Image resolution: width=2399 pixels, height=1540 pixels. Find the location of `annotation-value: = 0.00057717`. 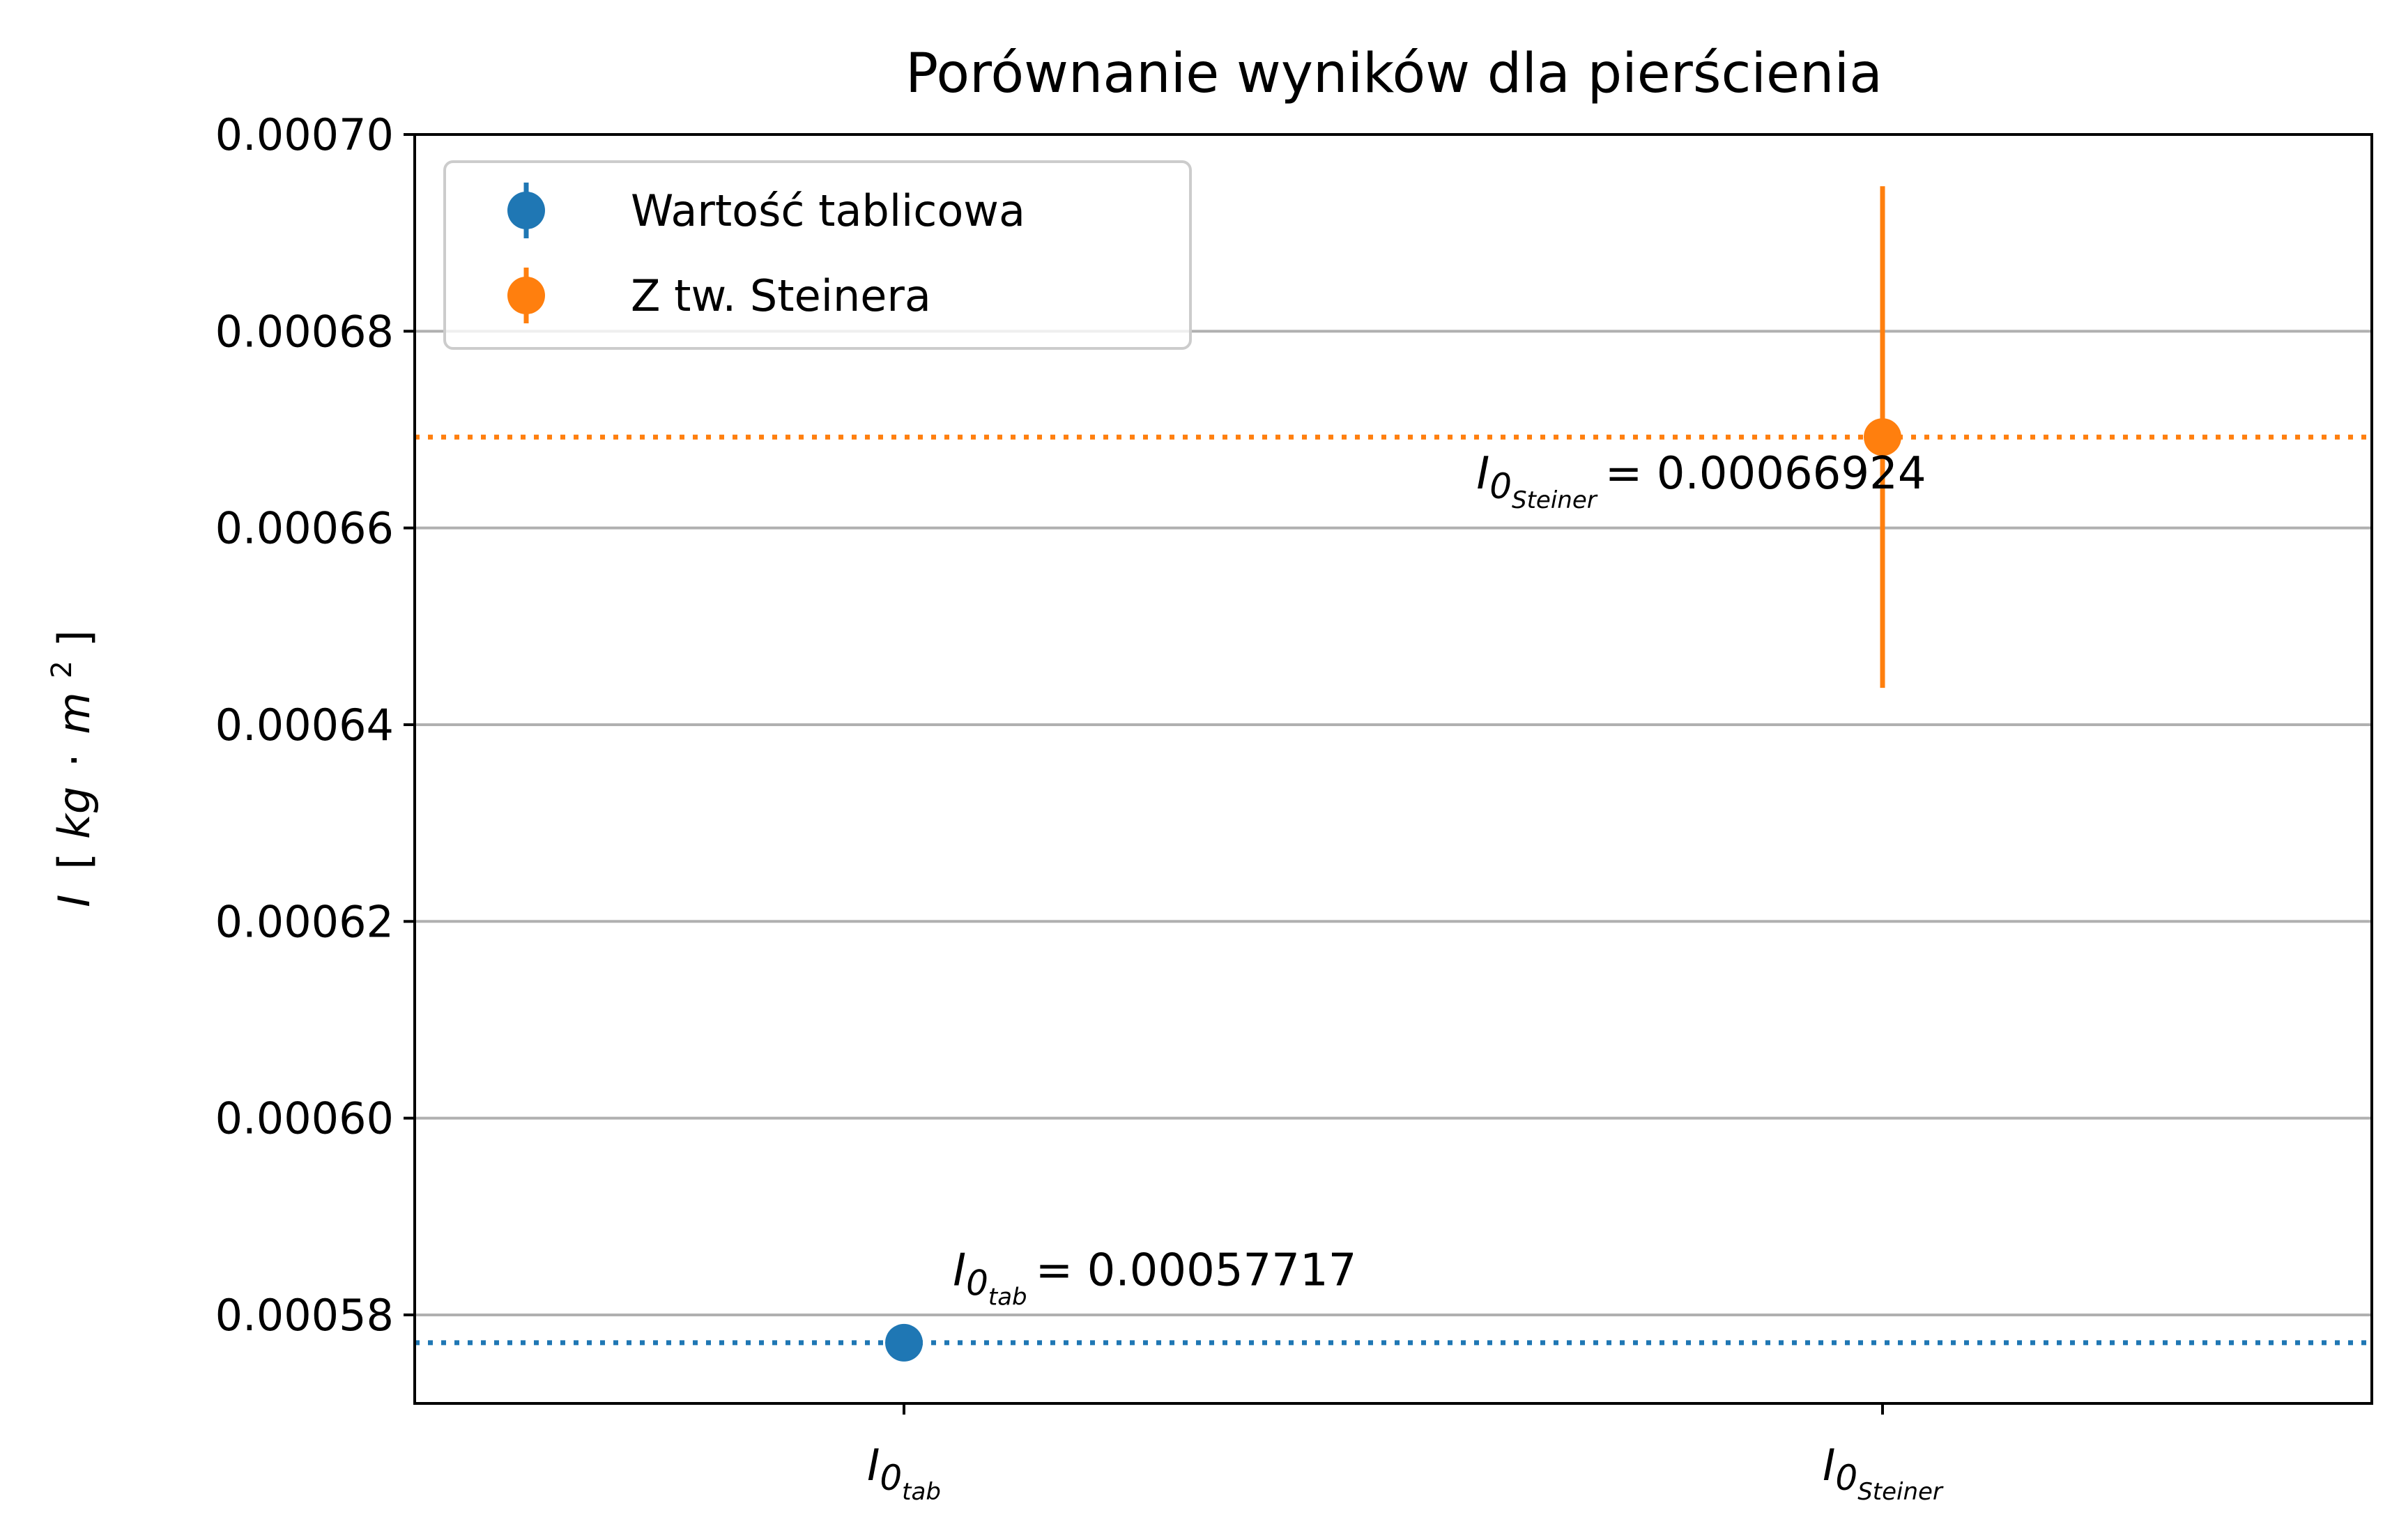

annotation-value: = 0.00057717 is located at coordinates (1196, 1271).